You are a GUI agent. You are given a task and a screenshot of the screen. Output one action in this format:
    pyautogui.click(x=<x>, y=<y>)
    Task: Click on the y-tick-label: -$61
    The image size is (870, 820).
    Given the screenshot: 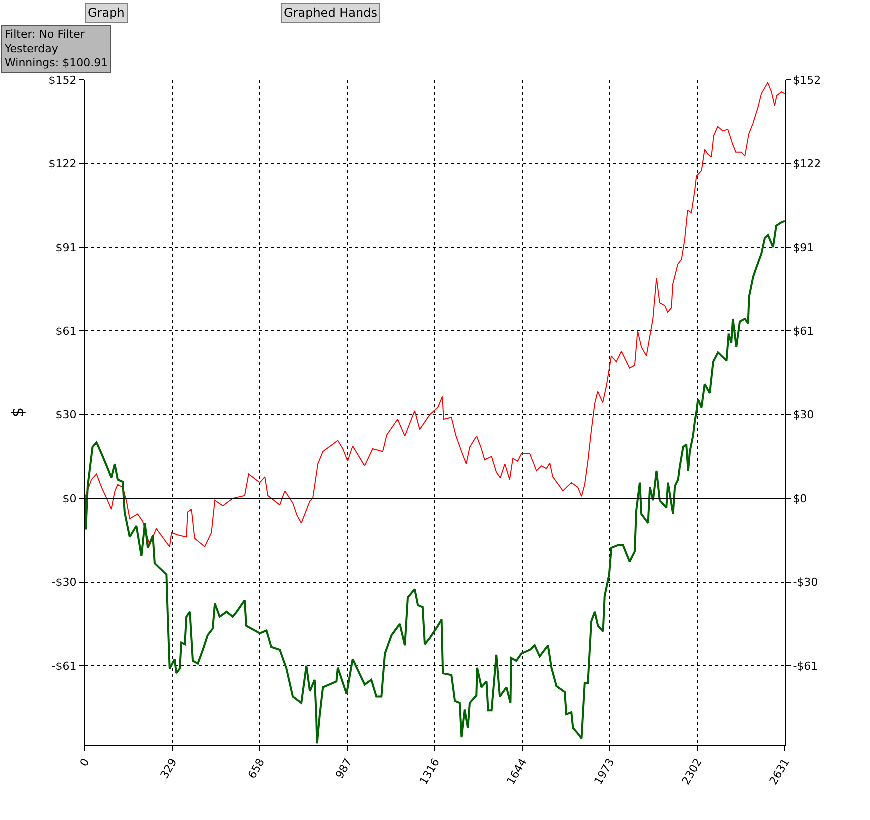 What is the action you would take?
    pyautogui.click(x=64, y=666)
    